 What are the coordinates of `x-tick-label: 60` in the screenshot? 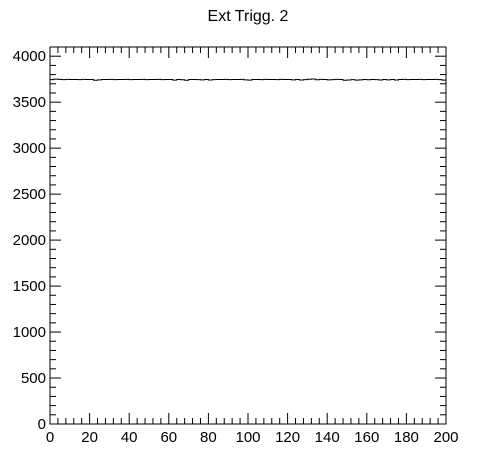 It's located at (168, 437).